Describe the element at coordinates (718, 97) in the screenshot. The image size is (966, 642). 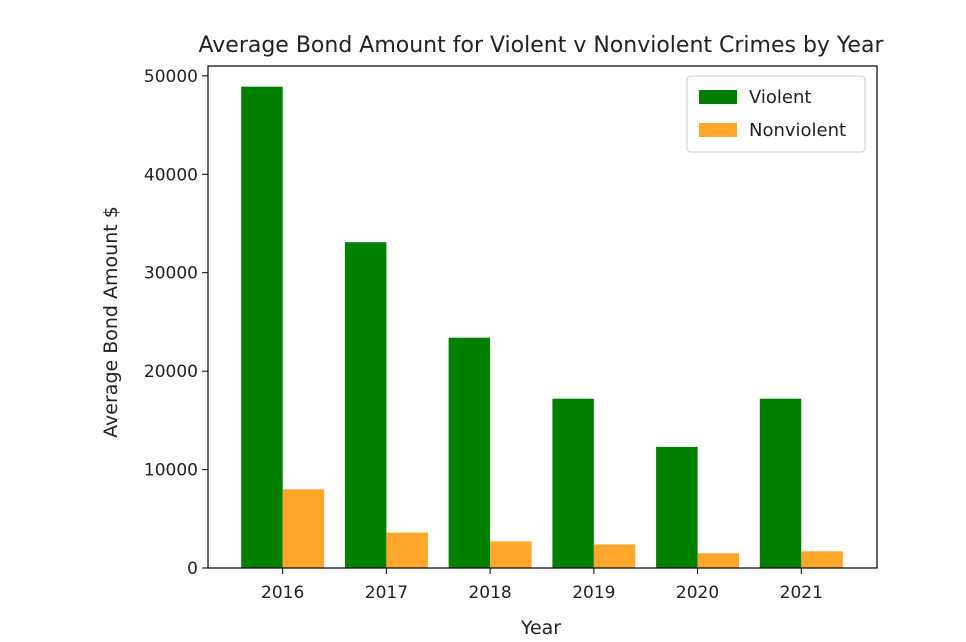
I see `legend-swatch-violent` at that location.